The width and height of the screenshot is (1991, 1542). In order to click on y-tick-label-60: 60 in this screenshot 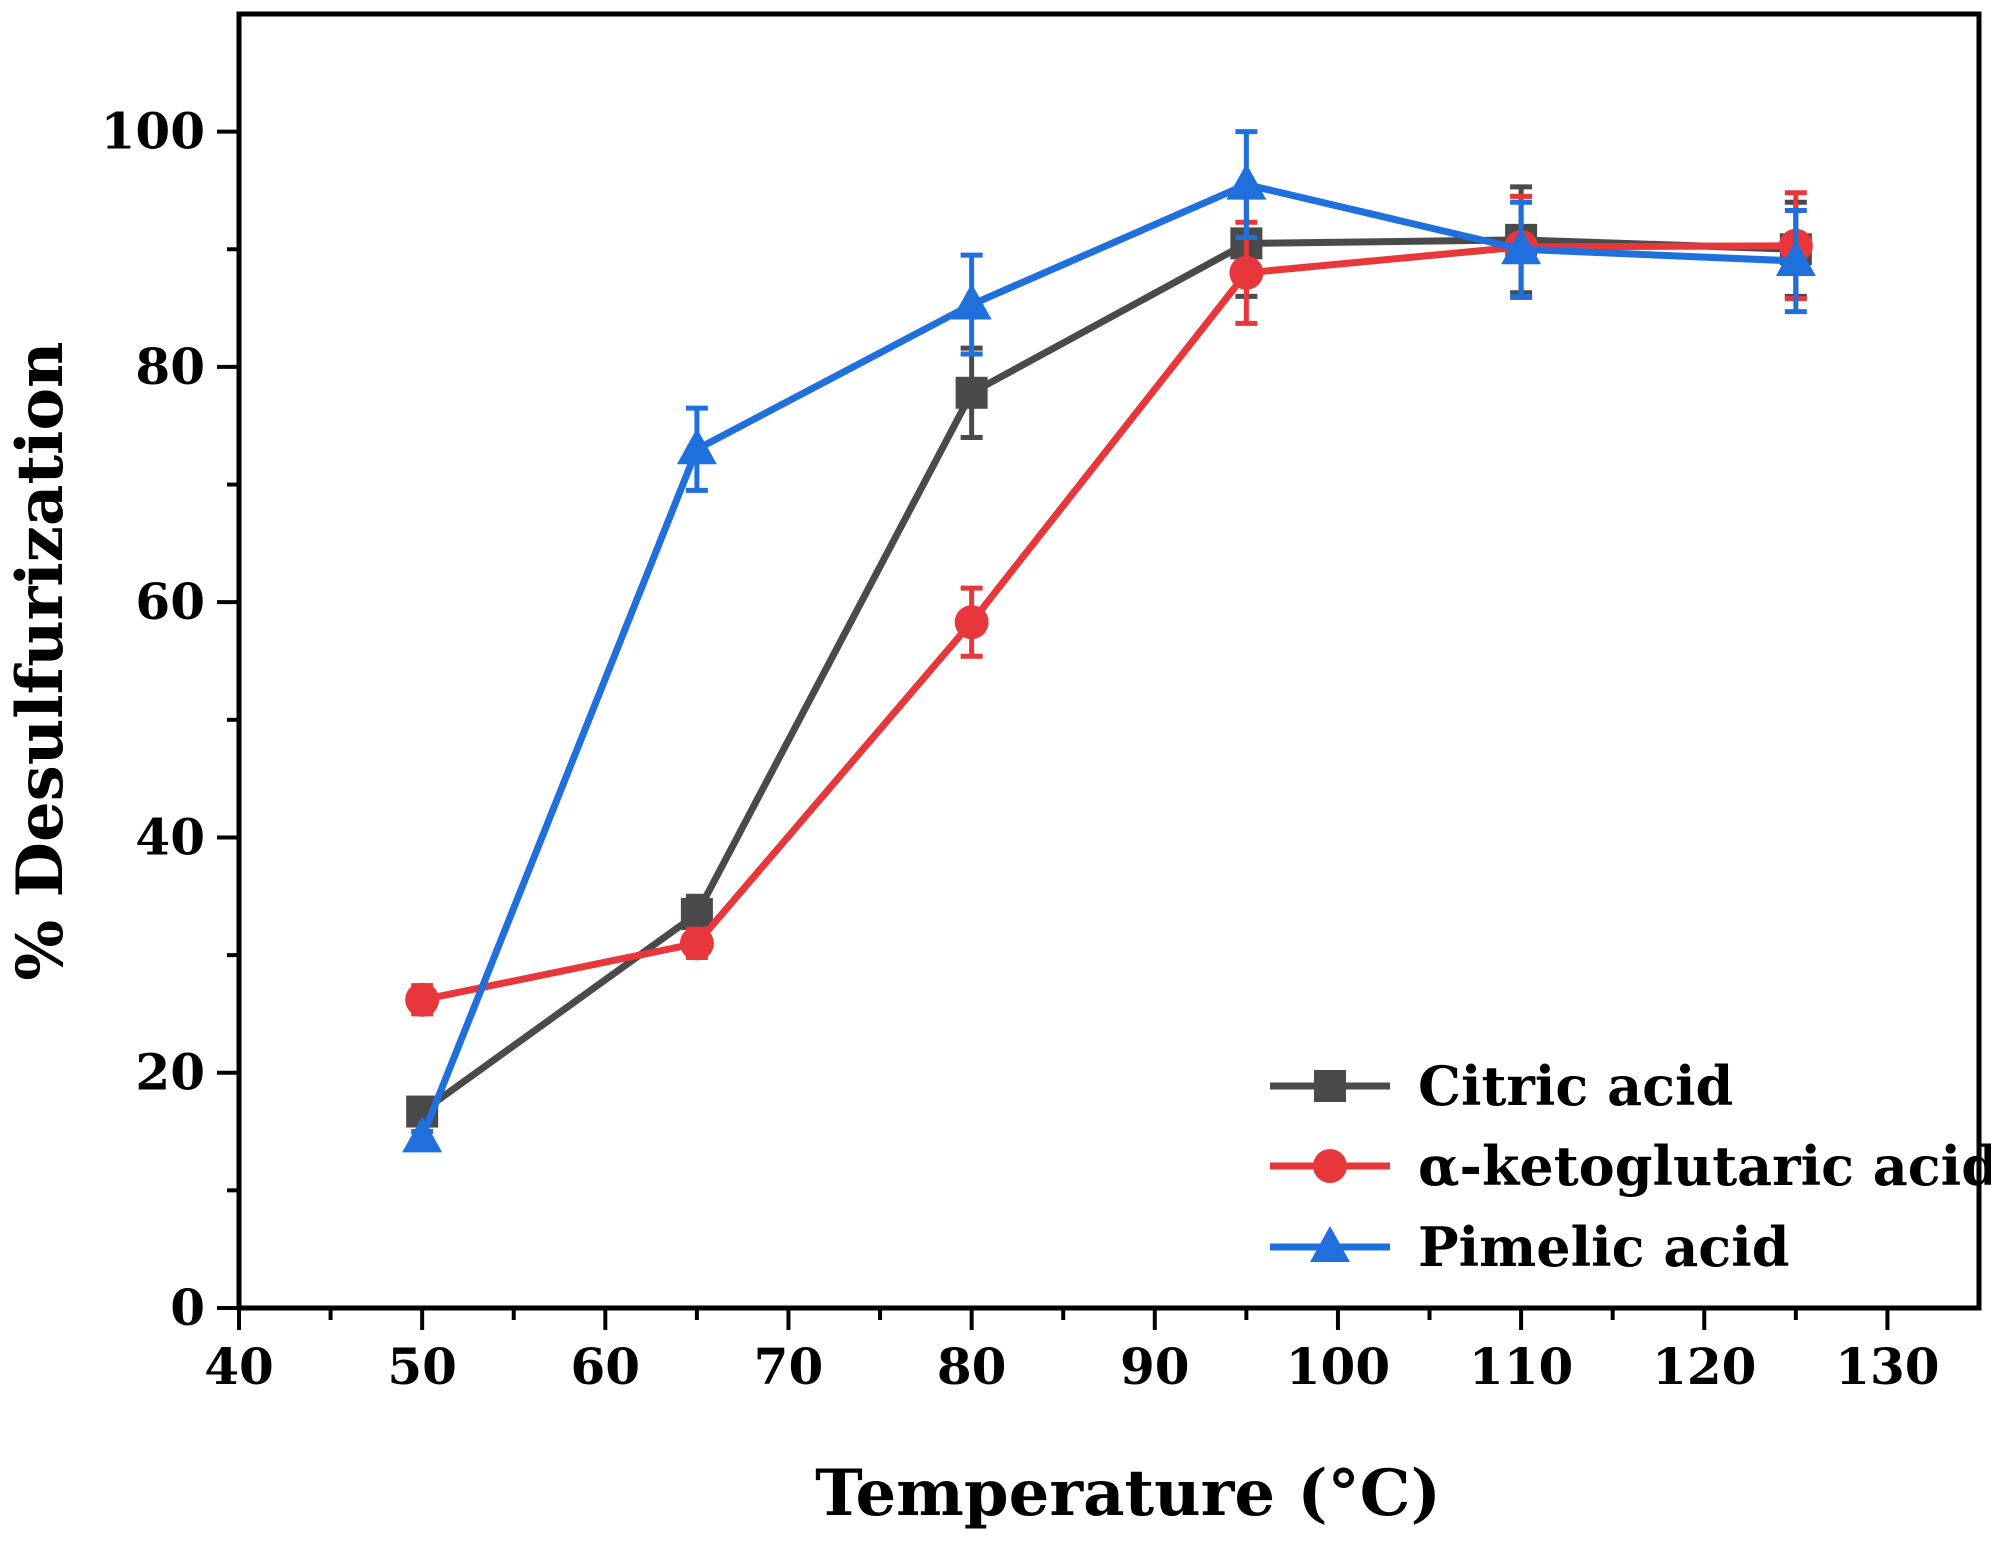, I will do `click(170, 601)`.